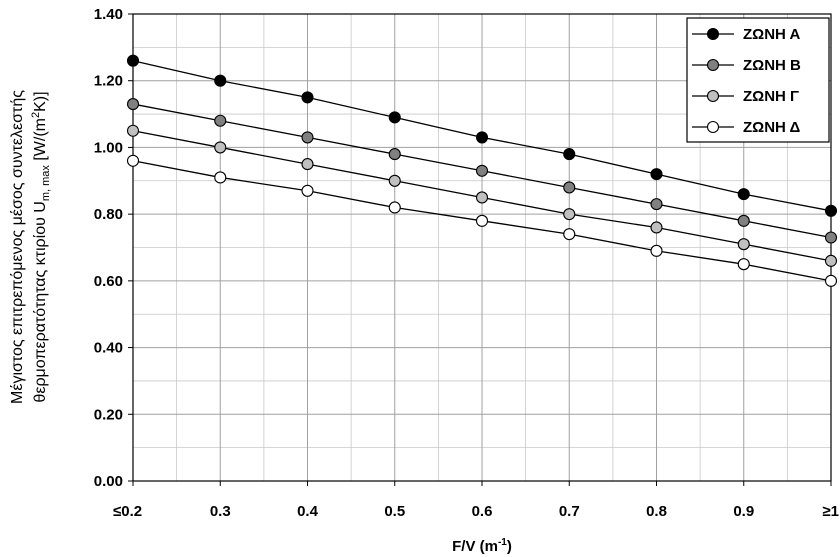  I want to click on y-axis-title-line-1: Μέγιστος επιτρεπόμενος μέσος συντελεστής, so click(17, 247).